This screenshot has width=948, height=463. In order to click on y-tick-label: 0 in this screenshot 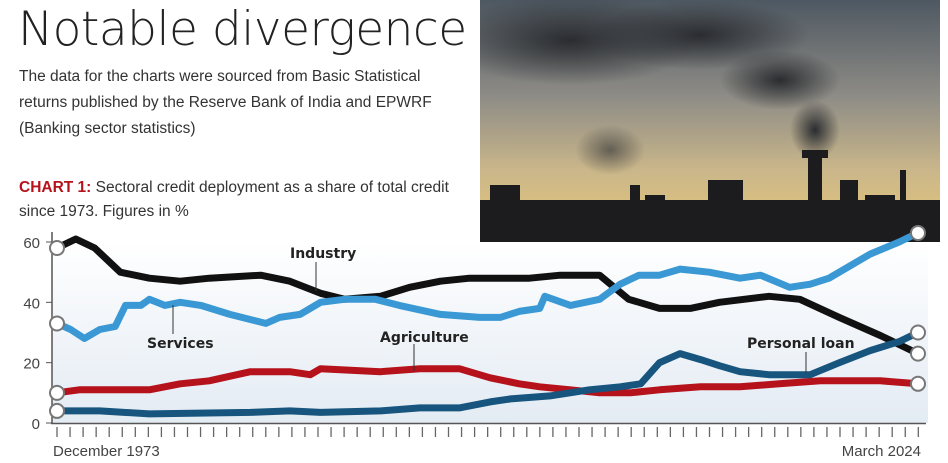, I will do `click(36, 424)`.